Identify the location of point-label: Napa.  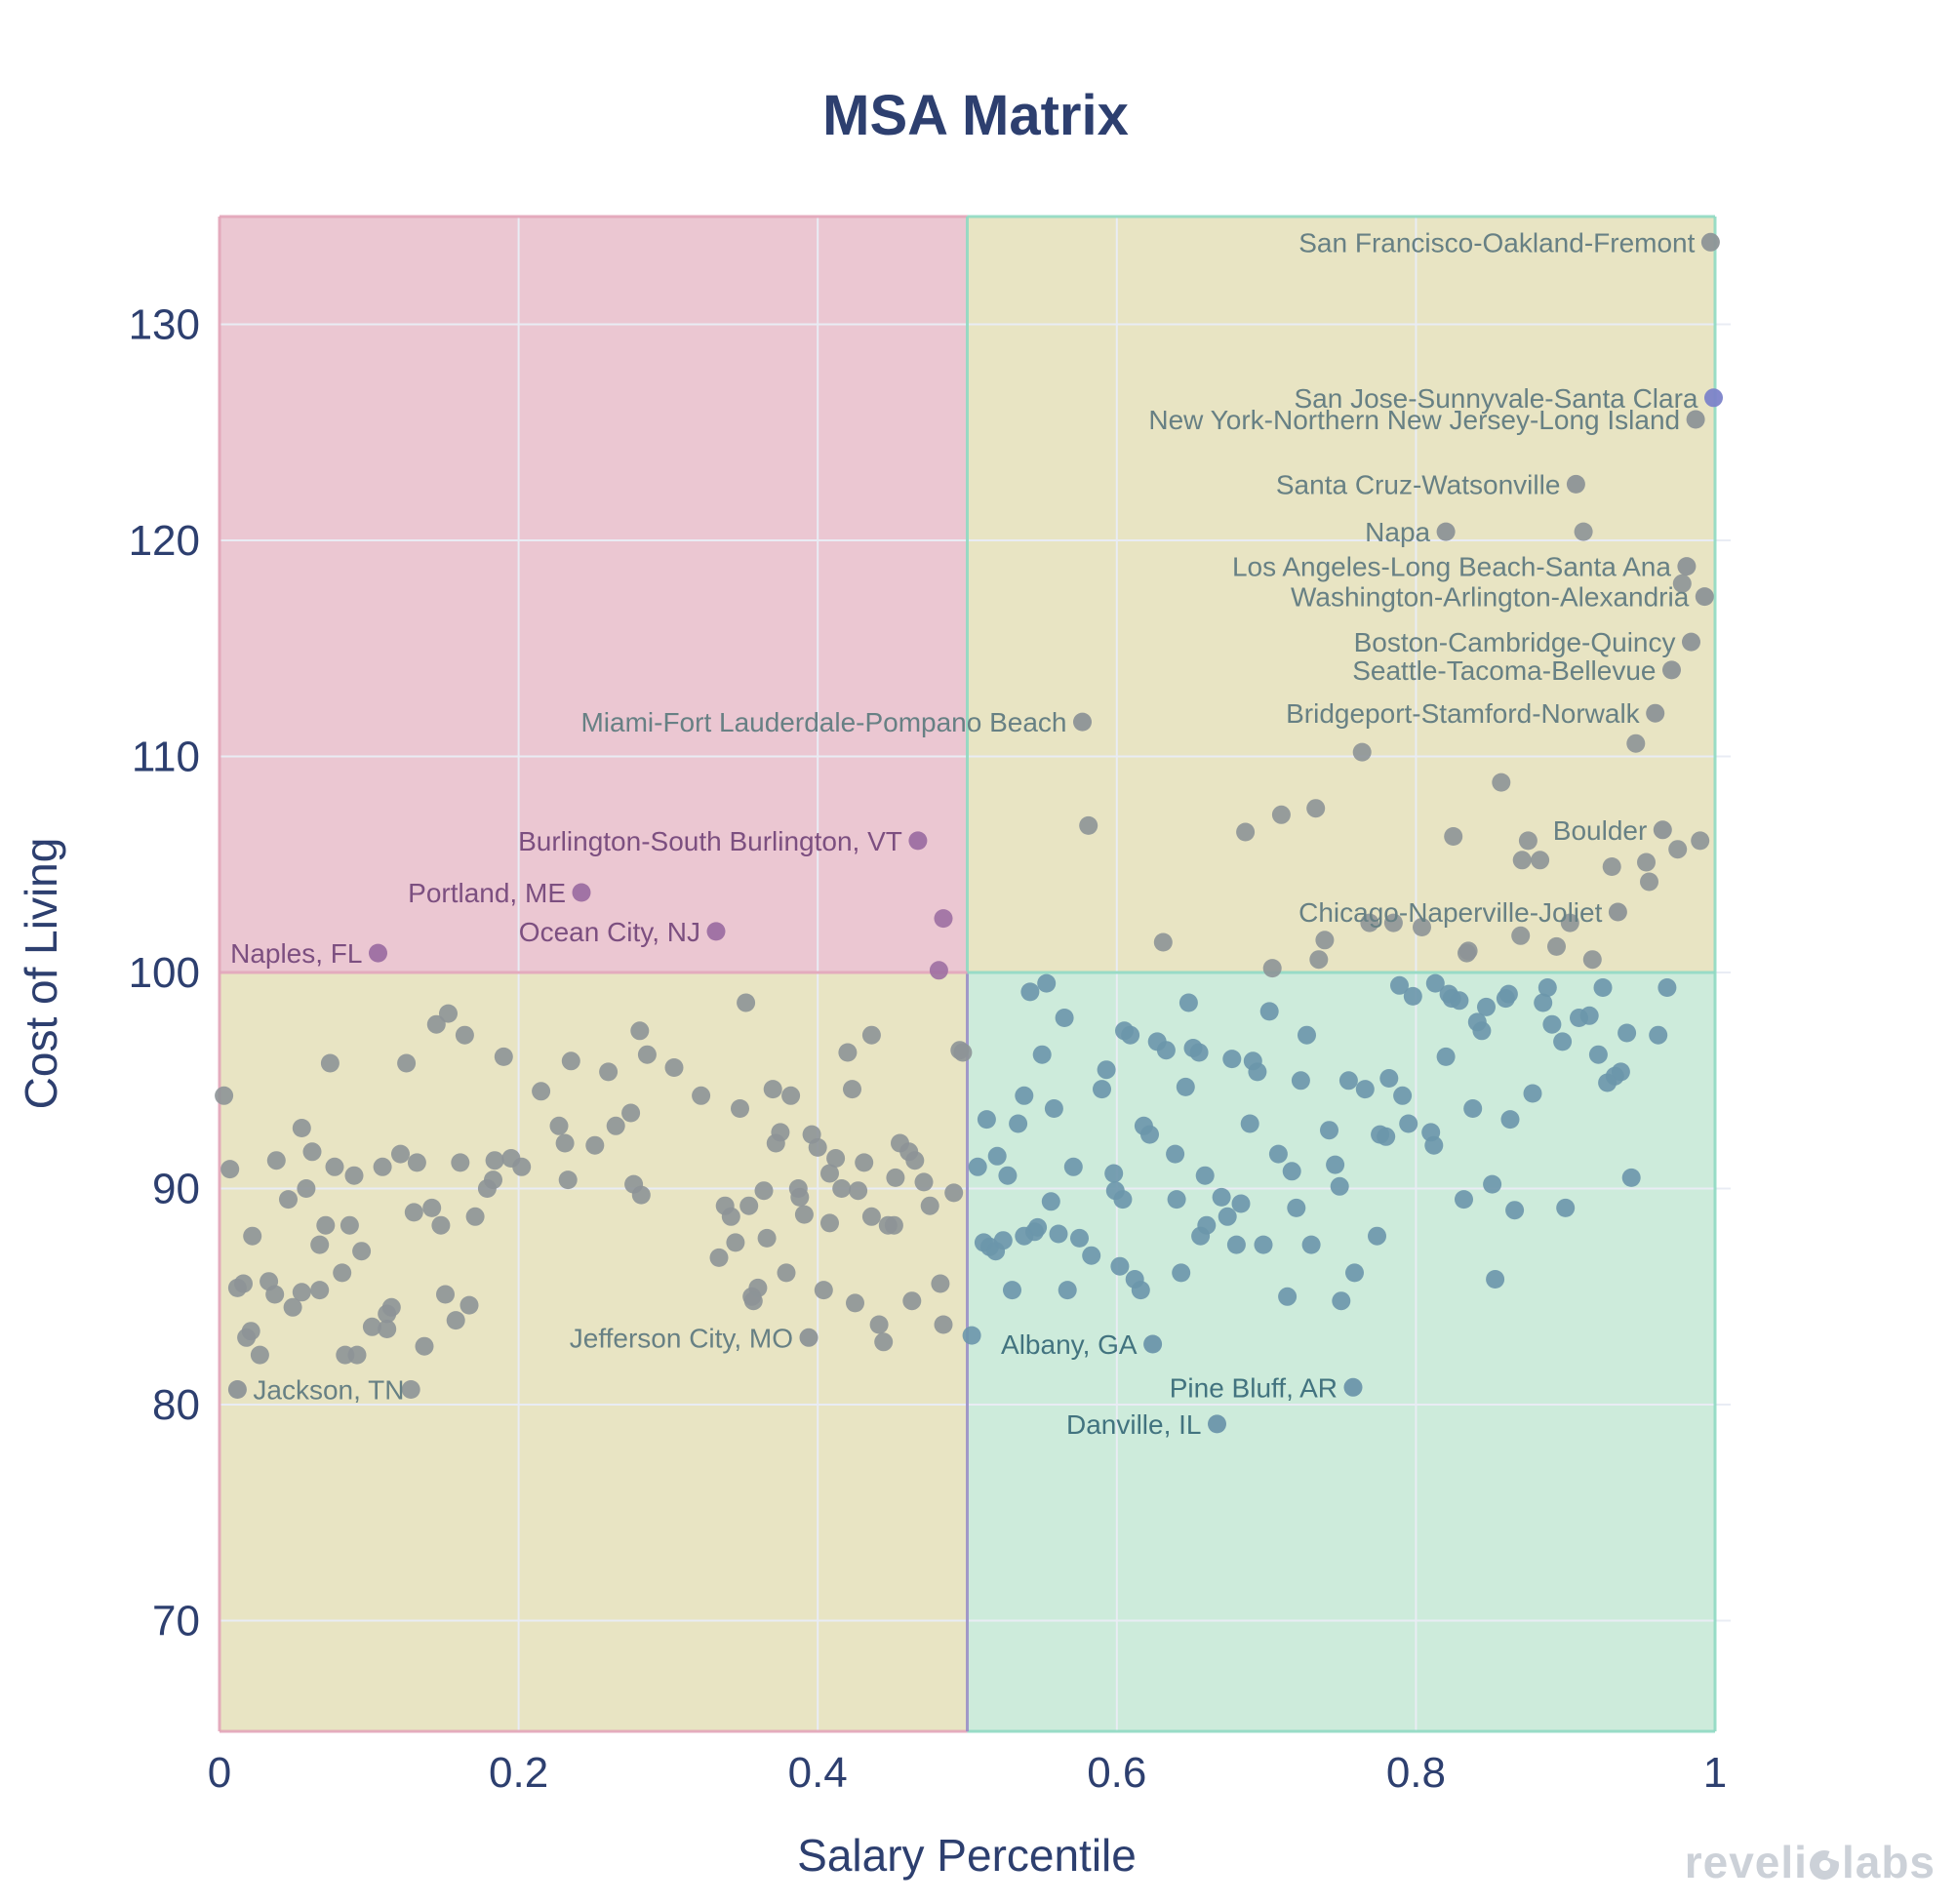
(1397, 532).